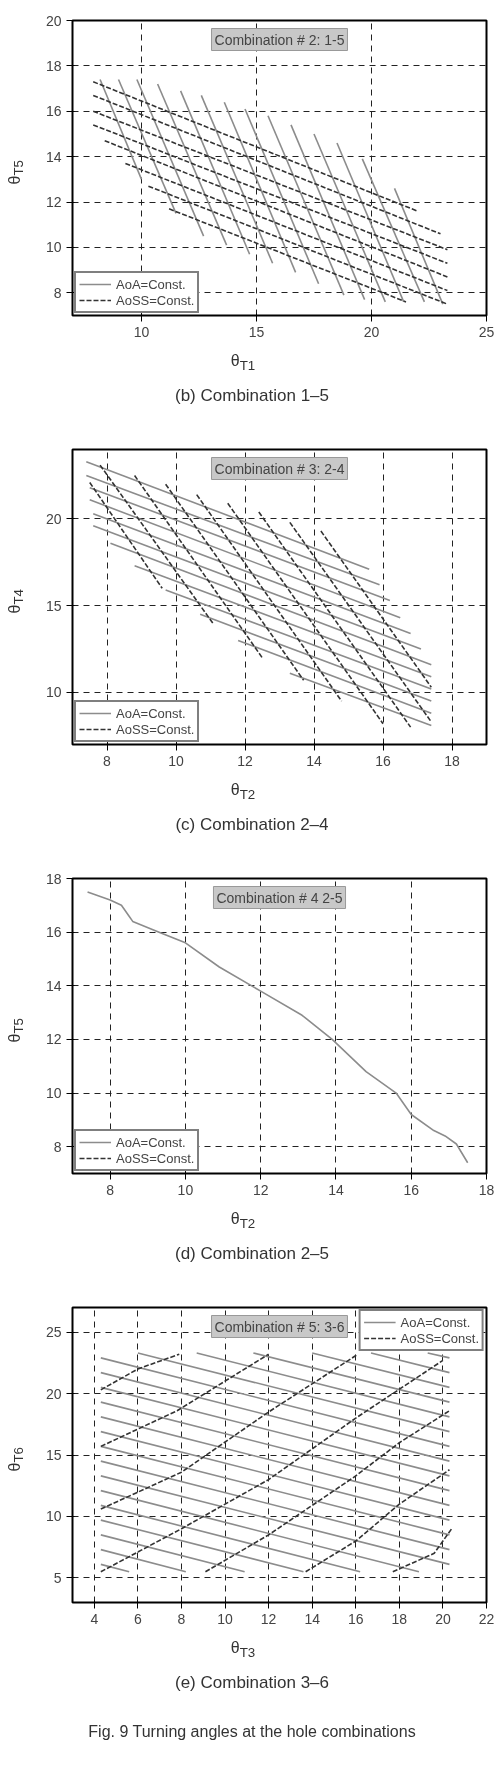 Image resolution: width=494 pixels, height=1774 pixels. I want to click on x-tick-label: 22, so click(486, 1618).